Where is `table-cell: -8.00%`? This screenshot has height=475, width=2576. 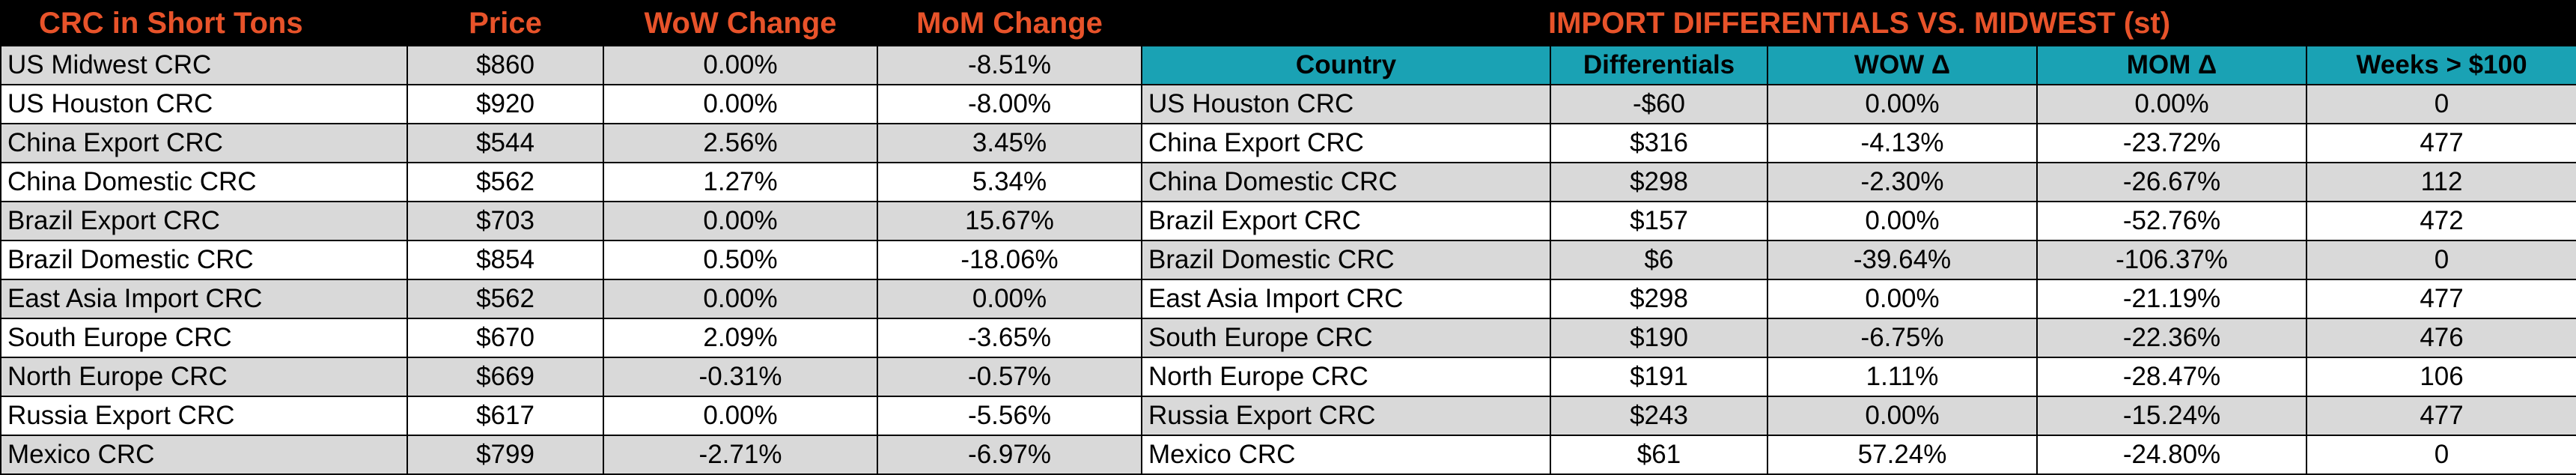 table-cell: -8.00% is located at coordinates (1009, 104).